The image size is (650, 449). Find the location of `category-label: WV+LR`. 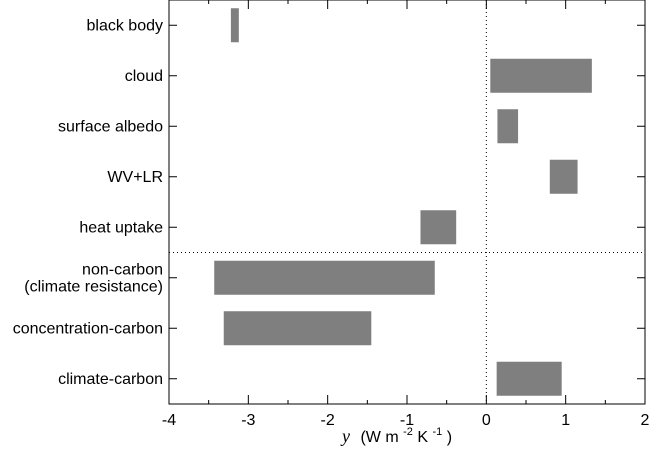

category-label: WV+LR is located at coordinates (135, 177).